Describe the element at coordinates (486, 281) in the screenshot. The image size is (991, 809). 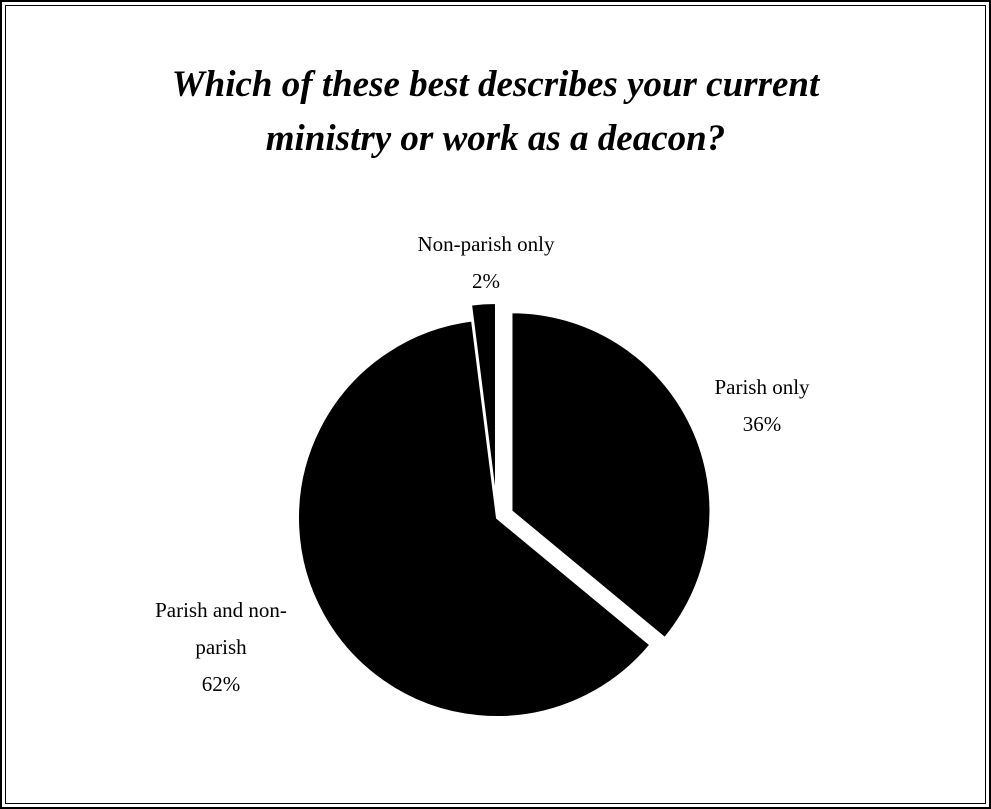
I see `slice-value-non-parish-only: 2%` at that location.